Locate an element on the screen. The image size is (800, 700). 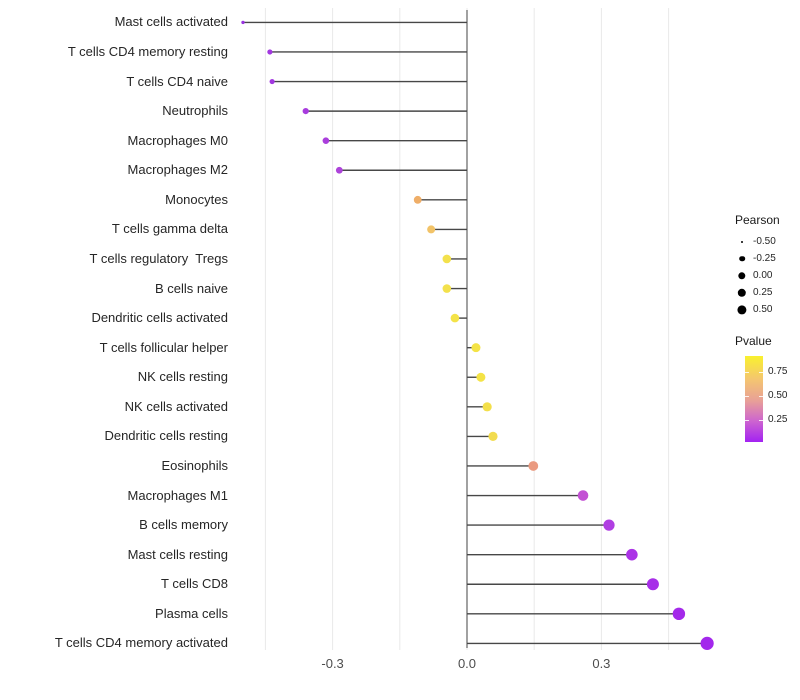
y-axis-label: Neutrophils is located at coordinates (195, 111).